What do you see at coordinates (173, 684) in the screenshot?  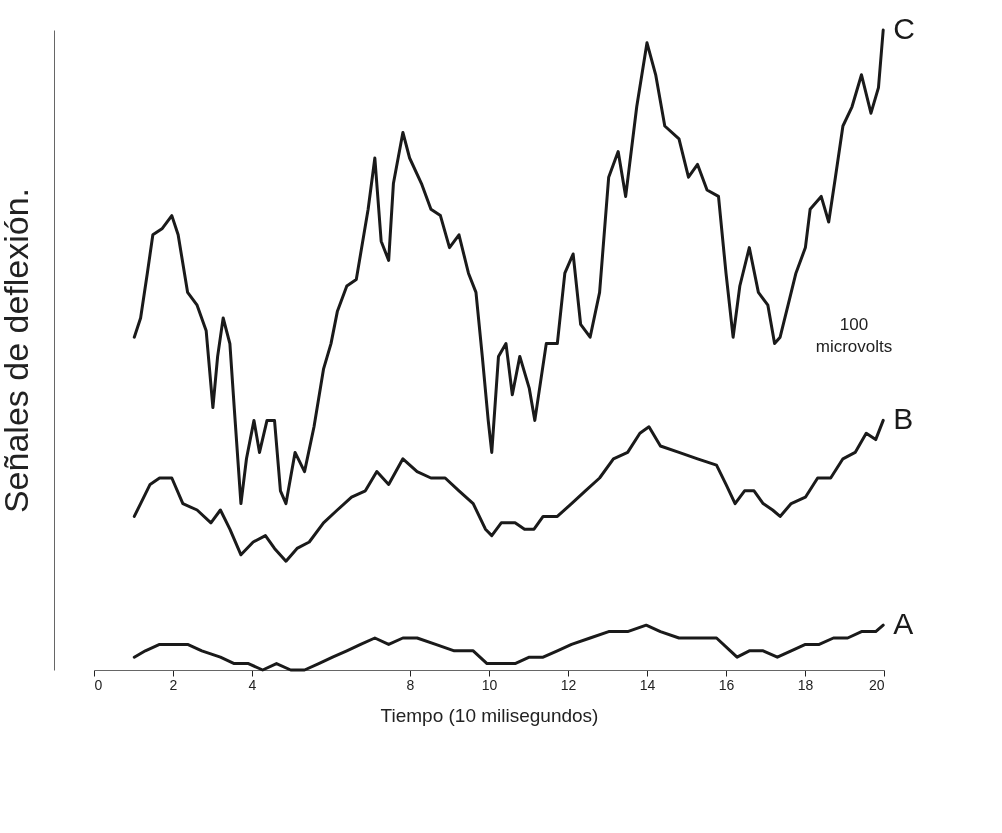 I see `x-tick-label: 2` at bounding box center [173, 684].